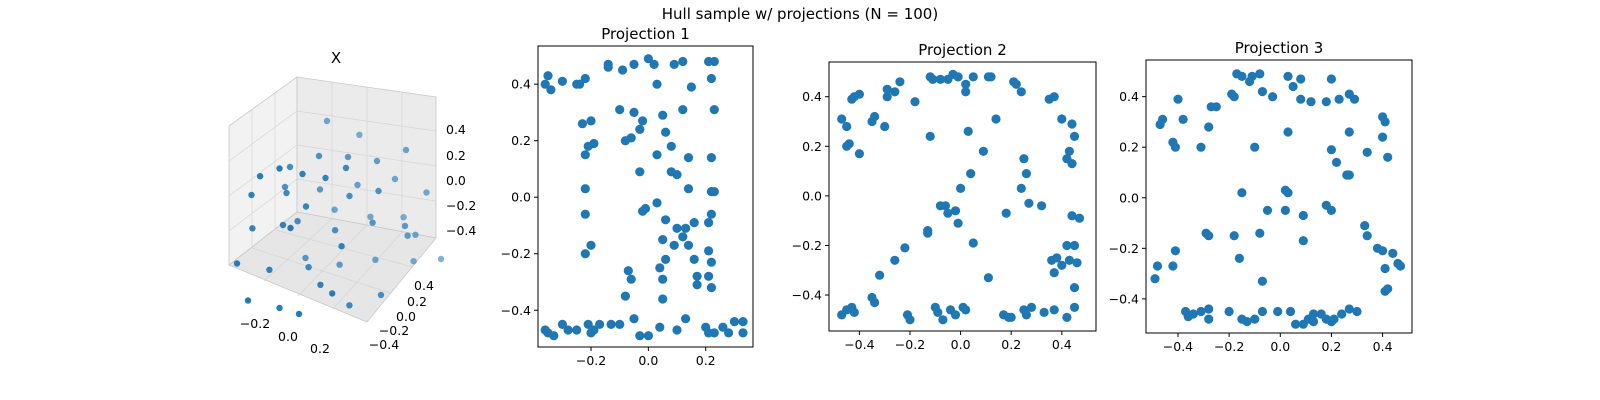  Describe the element at coordinates (521, 197) in the screenshot. I see `projection-1-ytick-label: 0.0` at that location.